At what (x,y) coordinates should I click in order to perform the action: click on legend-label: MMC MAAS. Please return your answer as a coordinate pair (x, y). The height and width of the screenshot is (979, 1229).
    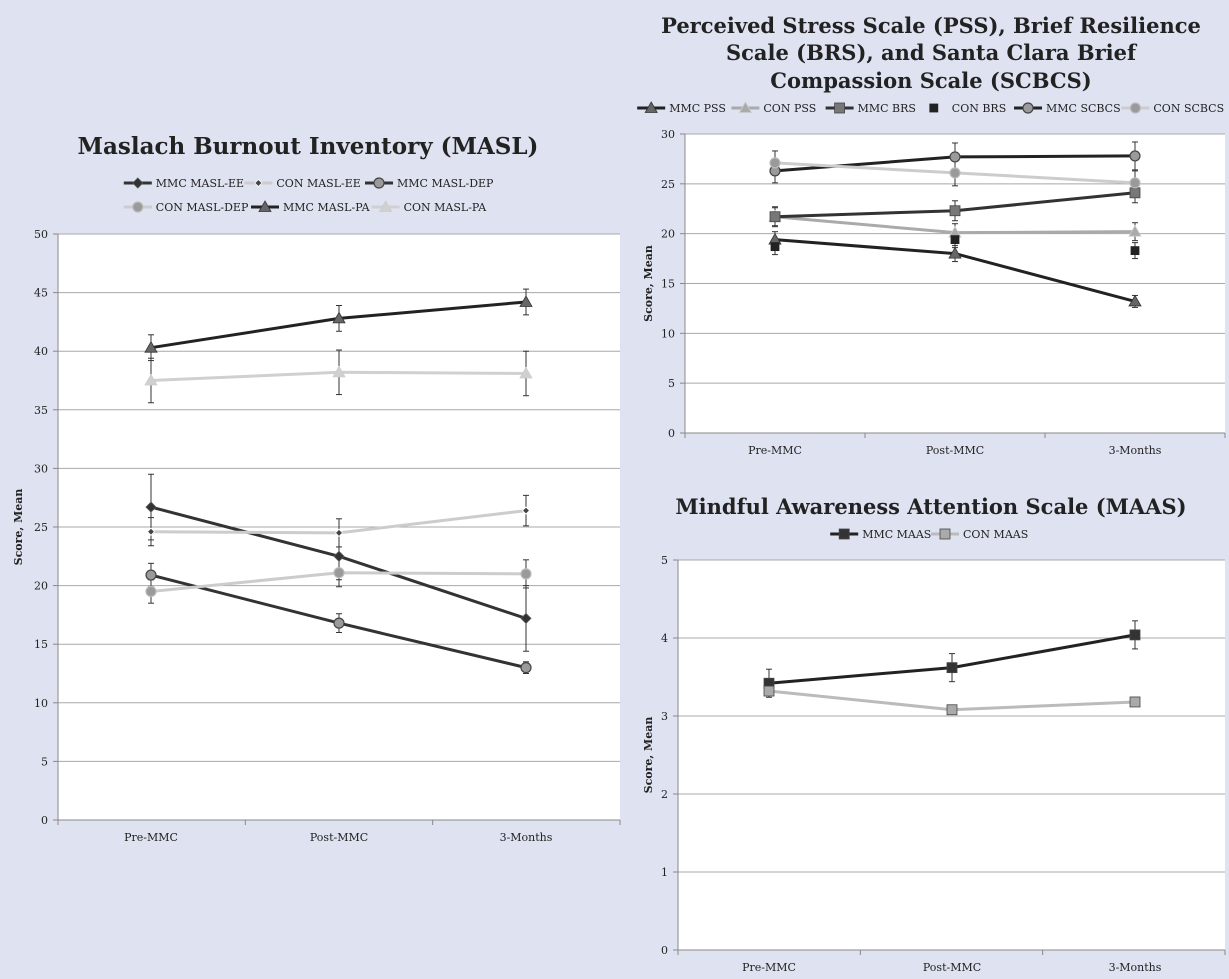
    Looking at the image, I should click on (896, 534).